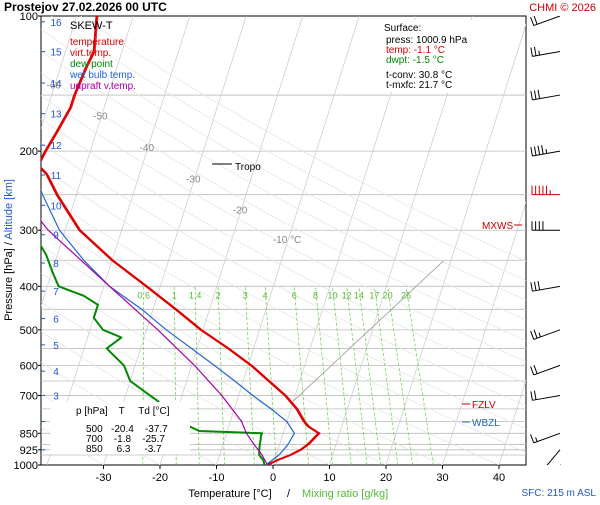 Image resolution: width=600 pixels, height=505 pixels. I want to click on x-tick-label: -30, so click(104, 478).